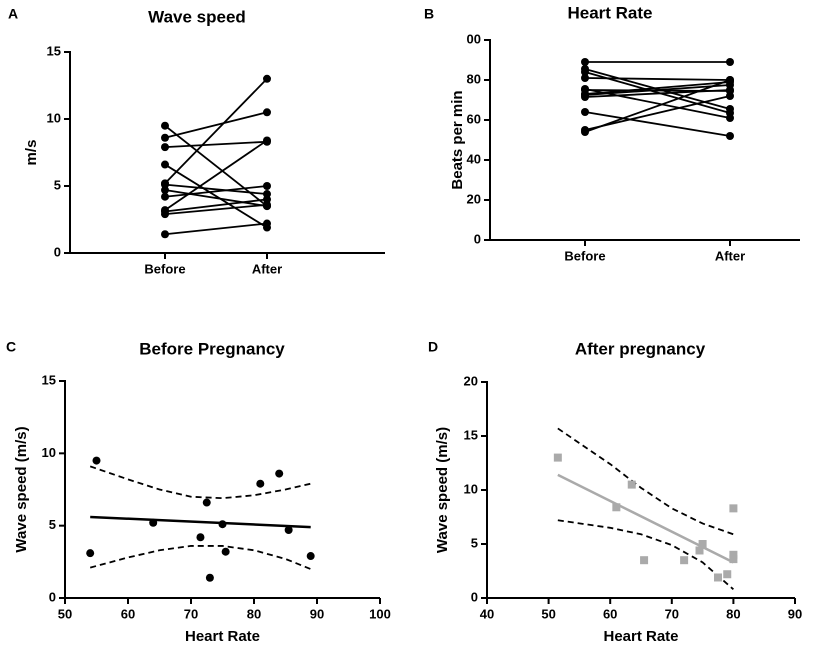 The image size is (829, 650). I want to click on y-tick-label: 60, so click(474, 118).